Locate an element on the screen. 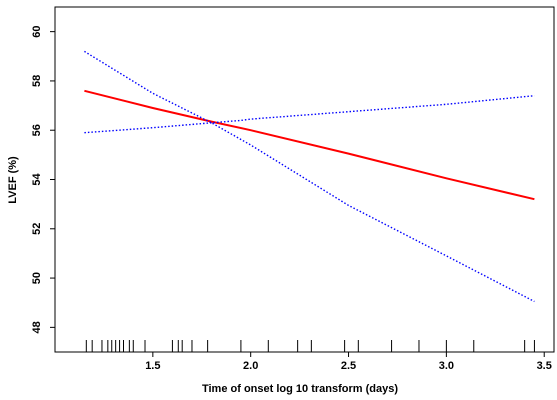  y-axis-title: LVEF (%) is located at coordinates (13, 180).